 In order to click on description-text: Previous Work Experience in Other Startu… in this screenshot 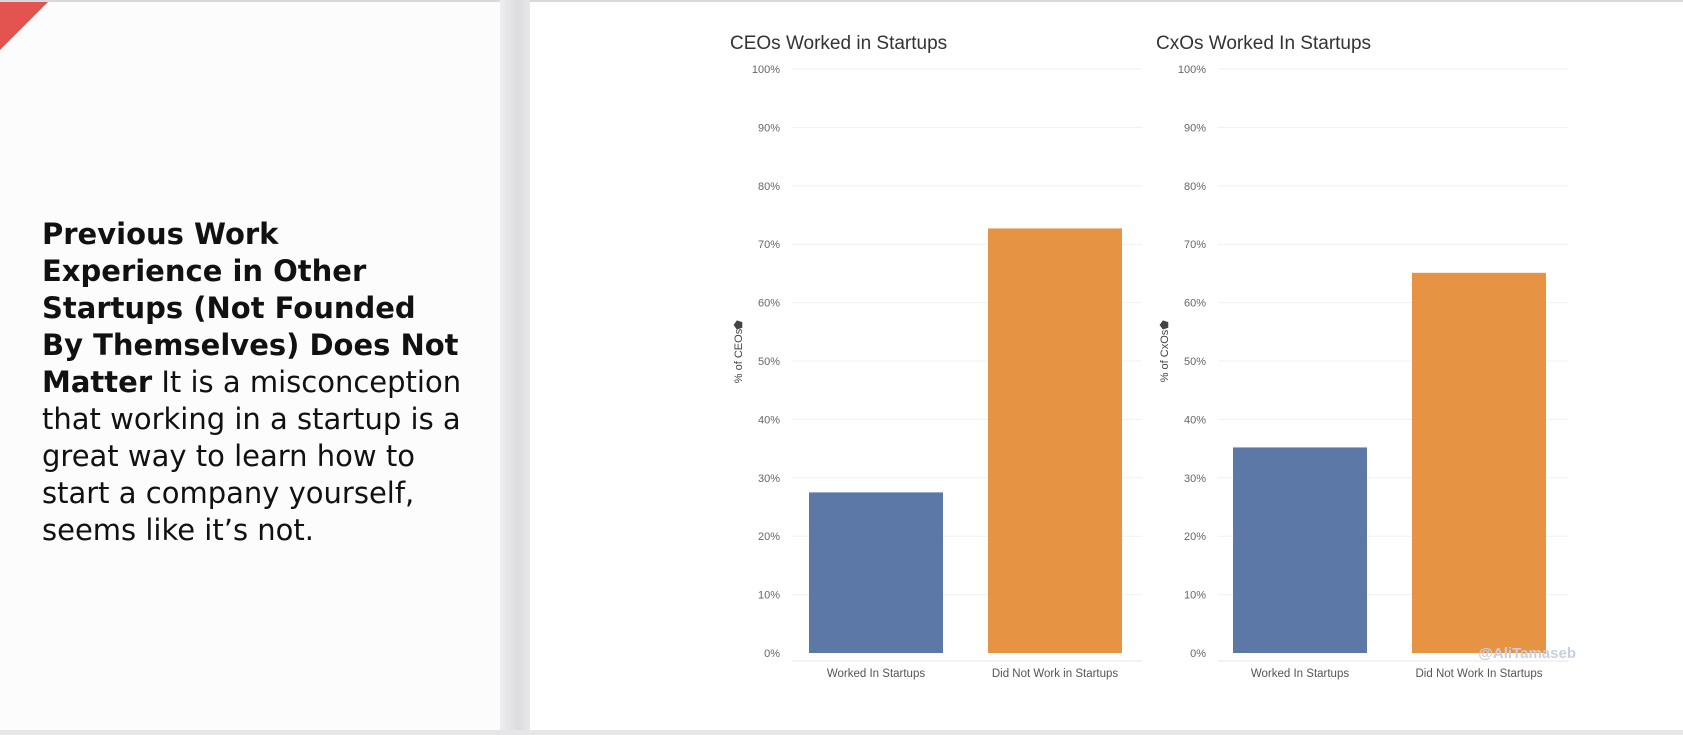, I will do `click(252, 382)`.